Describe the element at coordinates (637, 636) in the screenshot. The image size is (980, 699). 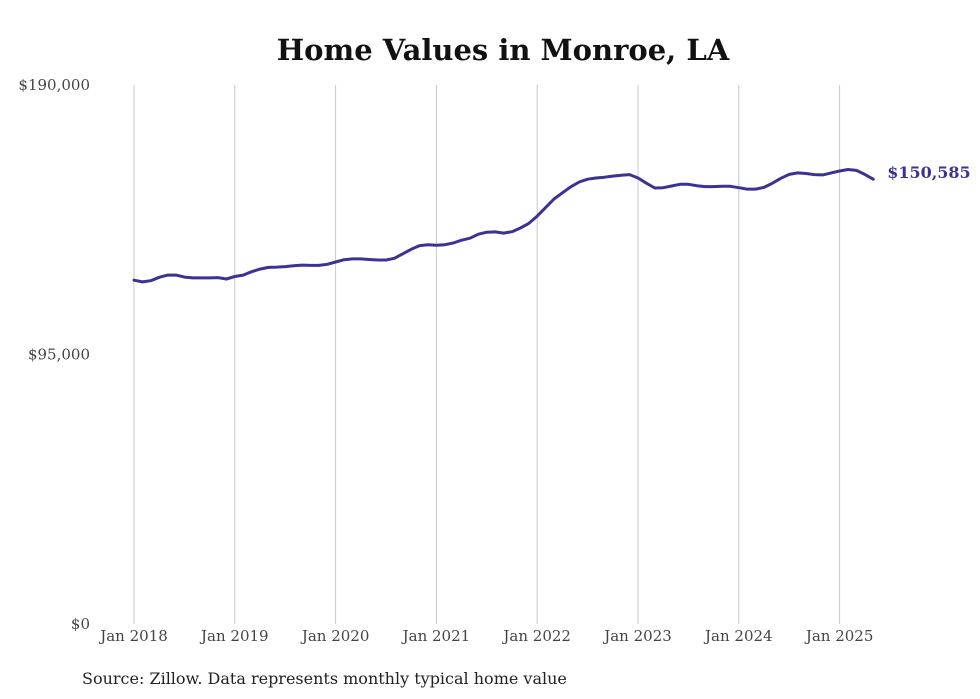
I see `x-tick-label: Jan 2023` at that location.